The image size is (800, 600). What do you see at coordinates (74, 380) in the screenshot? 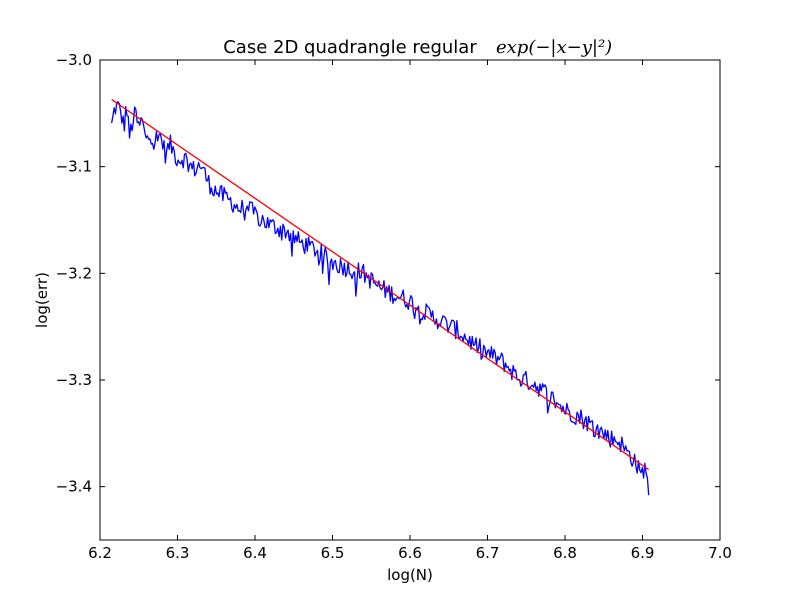
I see `y-tick-label: −3.3` at bounding box center [74, 380].